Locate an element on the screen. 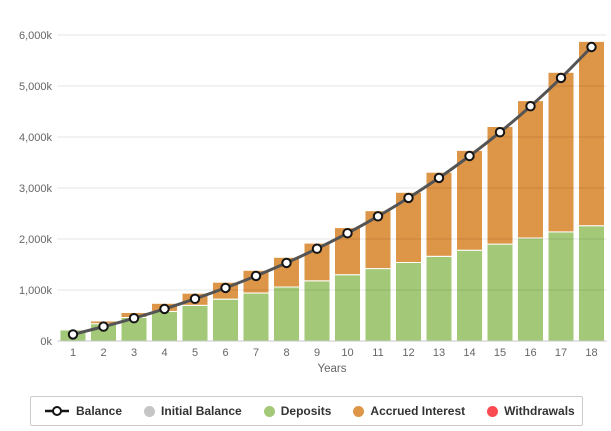  accrued-interest-swatch-icon is located at coordinates (359, 411).